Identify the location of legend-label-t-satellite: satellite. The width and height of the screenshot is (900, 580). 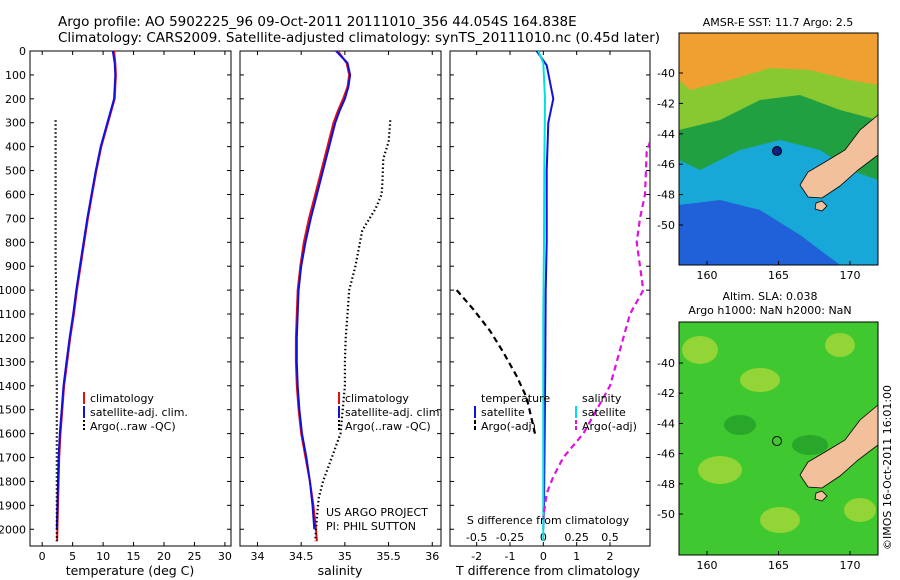
(503, 412).